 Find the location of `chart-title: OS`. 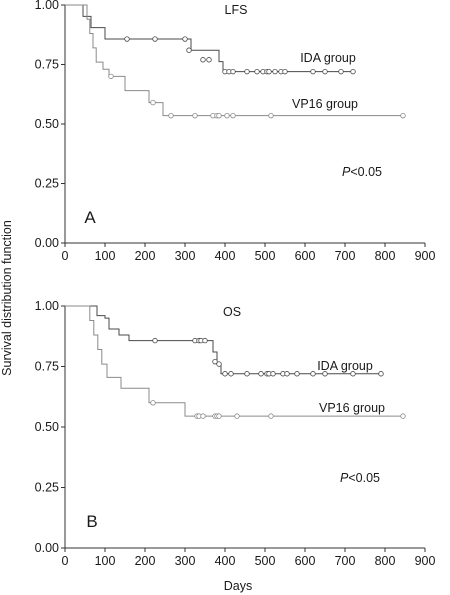

chart-title: OS is located at coordinates (232, 312).